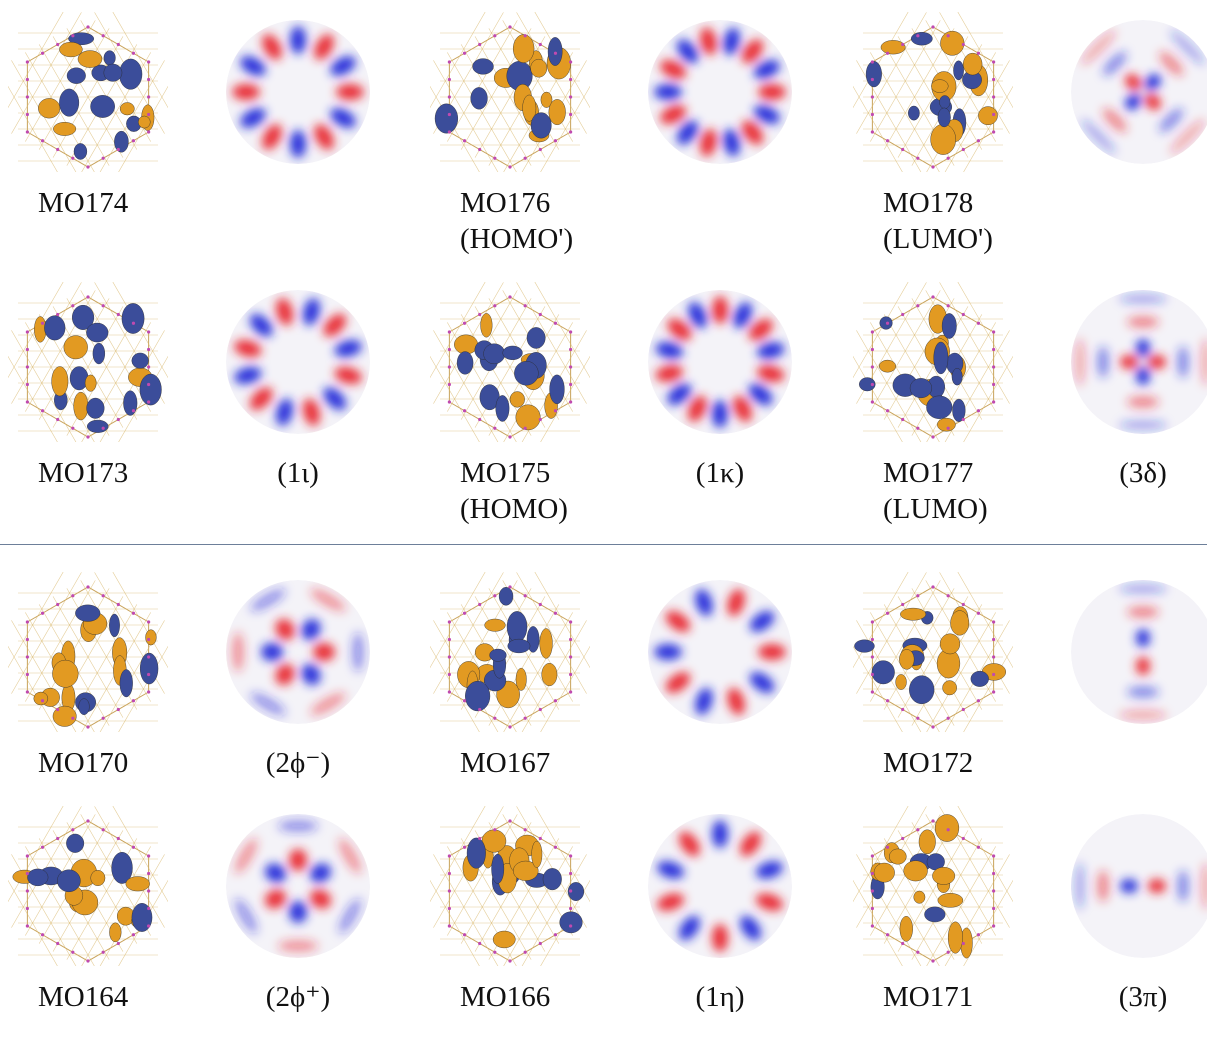  Describe the element at coordinates (123, 495) in the screenshot. I see `mo-label: MO173` at that location.